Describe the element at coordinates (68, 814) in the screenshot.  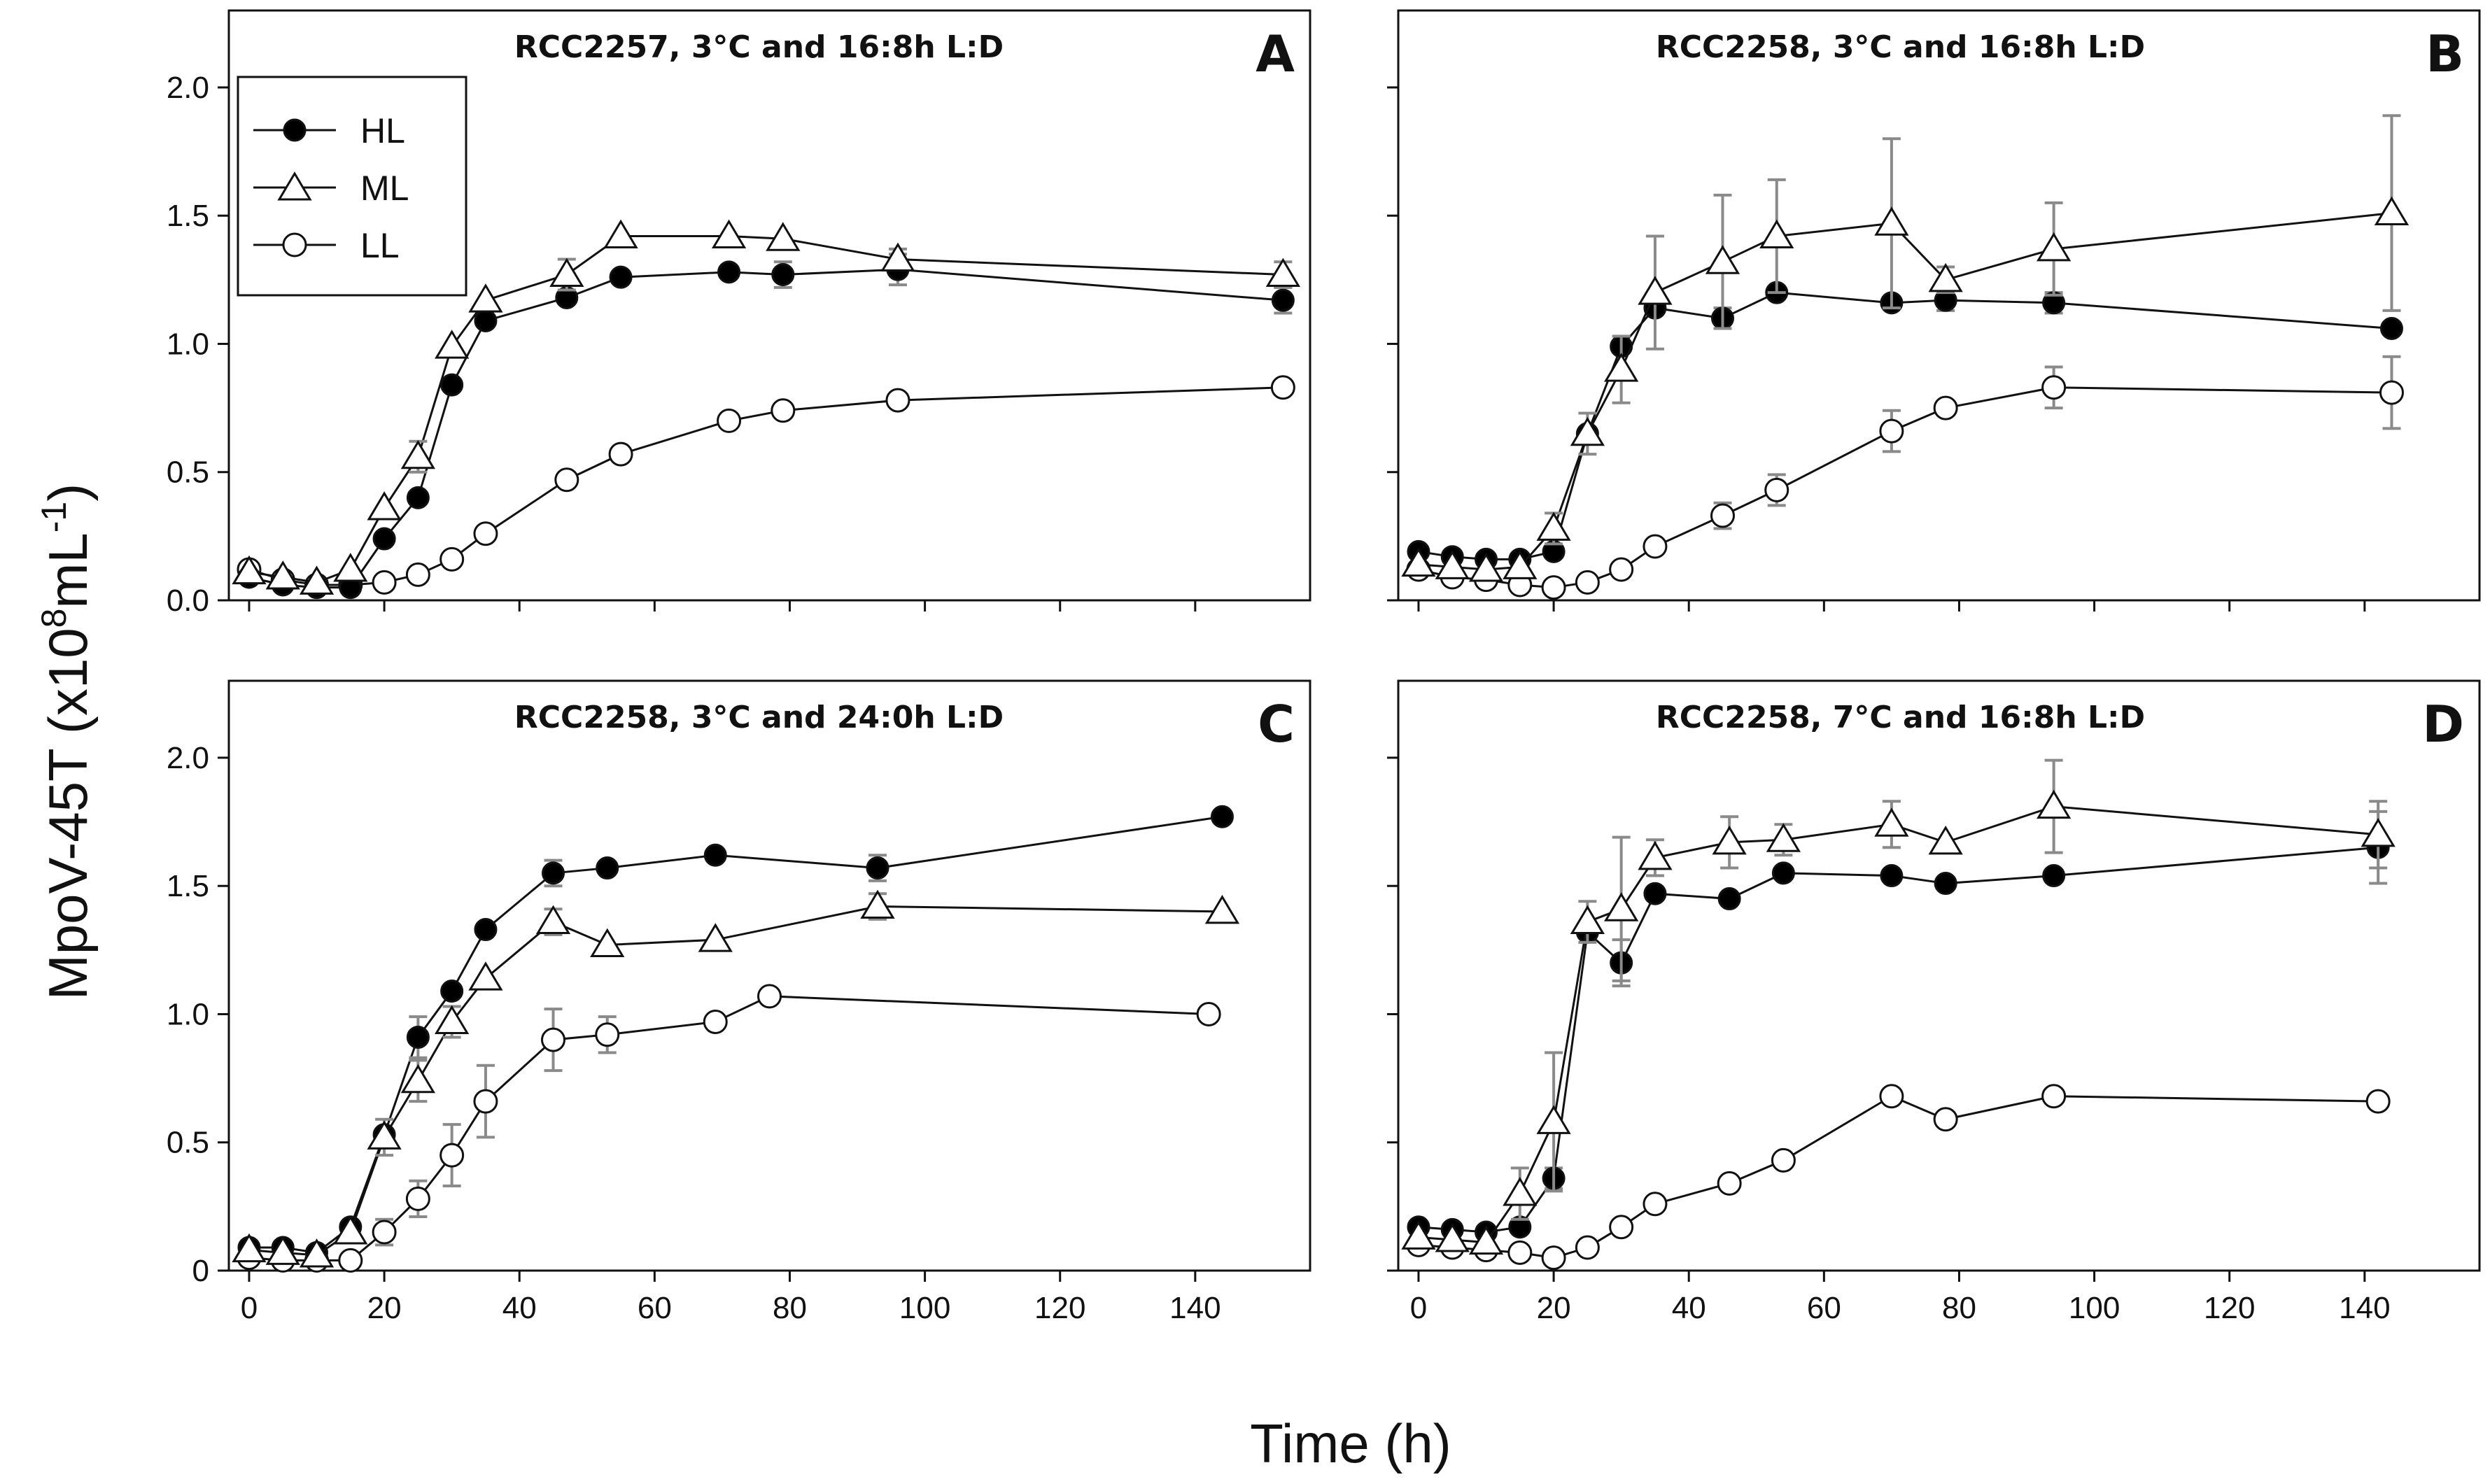
I see `y-axis-label-main: MpoV-45T (x10` at that location.